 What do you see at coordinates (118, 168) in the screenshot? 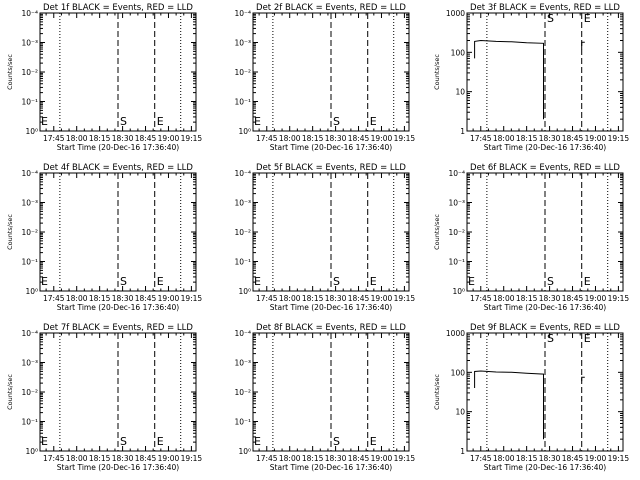
I see `chart-title: Det 4f BLACK = Events, RED = LLD` at bounding box center [118, 168].